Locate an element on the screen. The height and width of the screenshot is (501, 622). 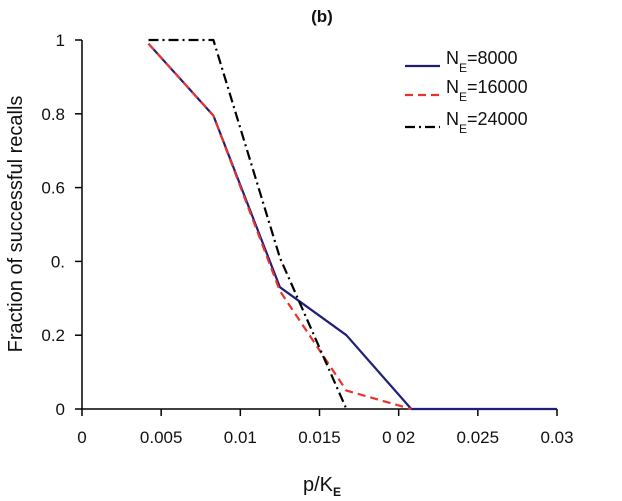
legend-label-value: =16000 is located at coordinates (497, 87).